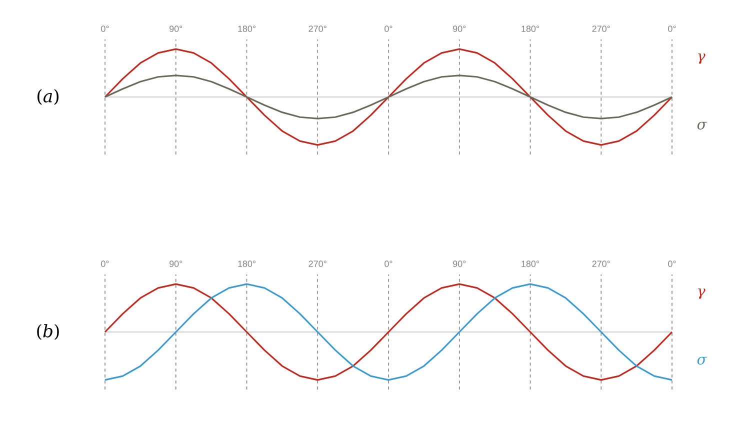 This screenshot has width=732, height=447. What do you see at coordinates (48, 97) in the screenshot?
I see `text: (a)` at bounding box center [48, 97].